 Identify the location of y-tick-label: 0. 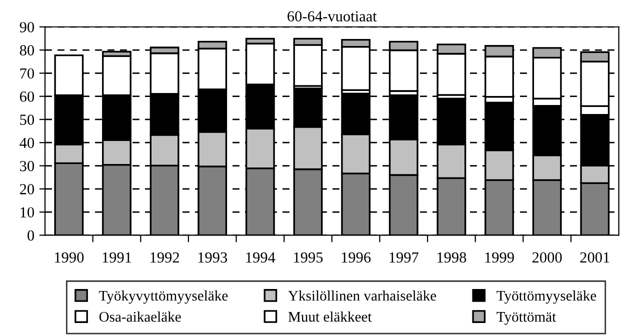
(31, 235).